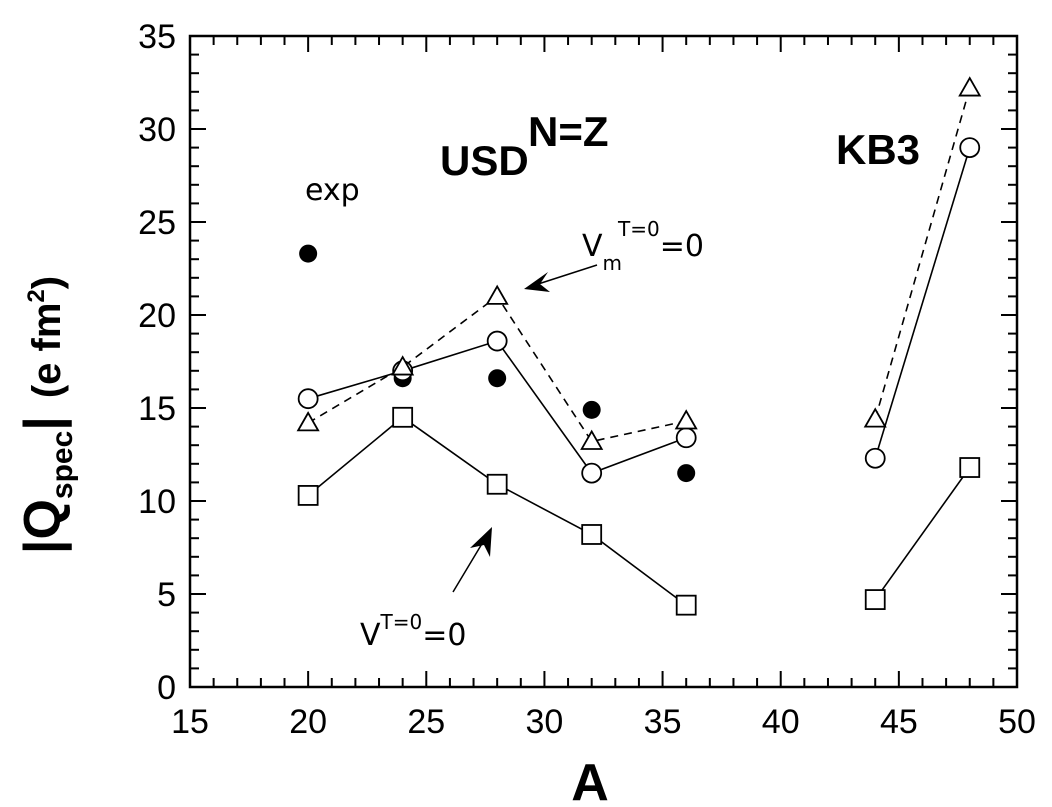 The width and height of the screenshot is (1052, 807). What do you see at coordinates (612, 263) in the screenshot?
I see `label-vm-sub: m` at bounding box center [612, 263].